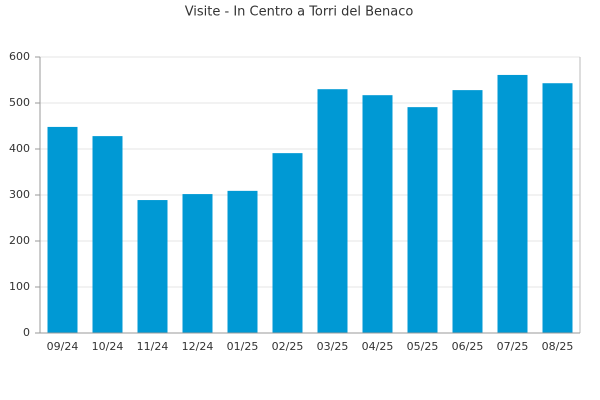  What do you see at coordinates (423, 346) in the screenshot?
I see `x-tick-label: 05/25` at bounding box center [423, 346].